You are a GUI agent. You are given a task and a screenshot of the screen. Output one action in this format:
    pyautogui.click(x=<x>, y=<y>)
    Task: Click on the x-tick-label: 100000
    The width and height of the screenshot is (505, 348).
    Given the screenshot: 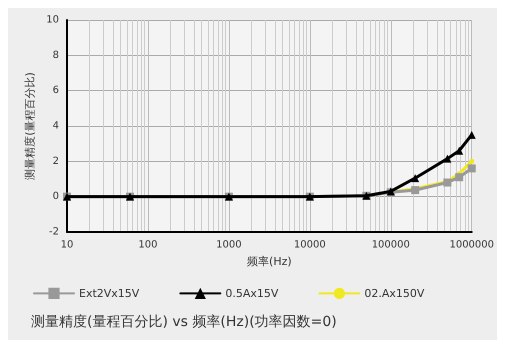 What is the action you would take?
    pyautogui.click(x=391, y=245)
    